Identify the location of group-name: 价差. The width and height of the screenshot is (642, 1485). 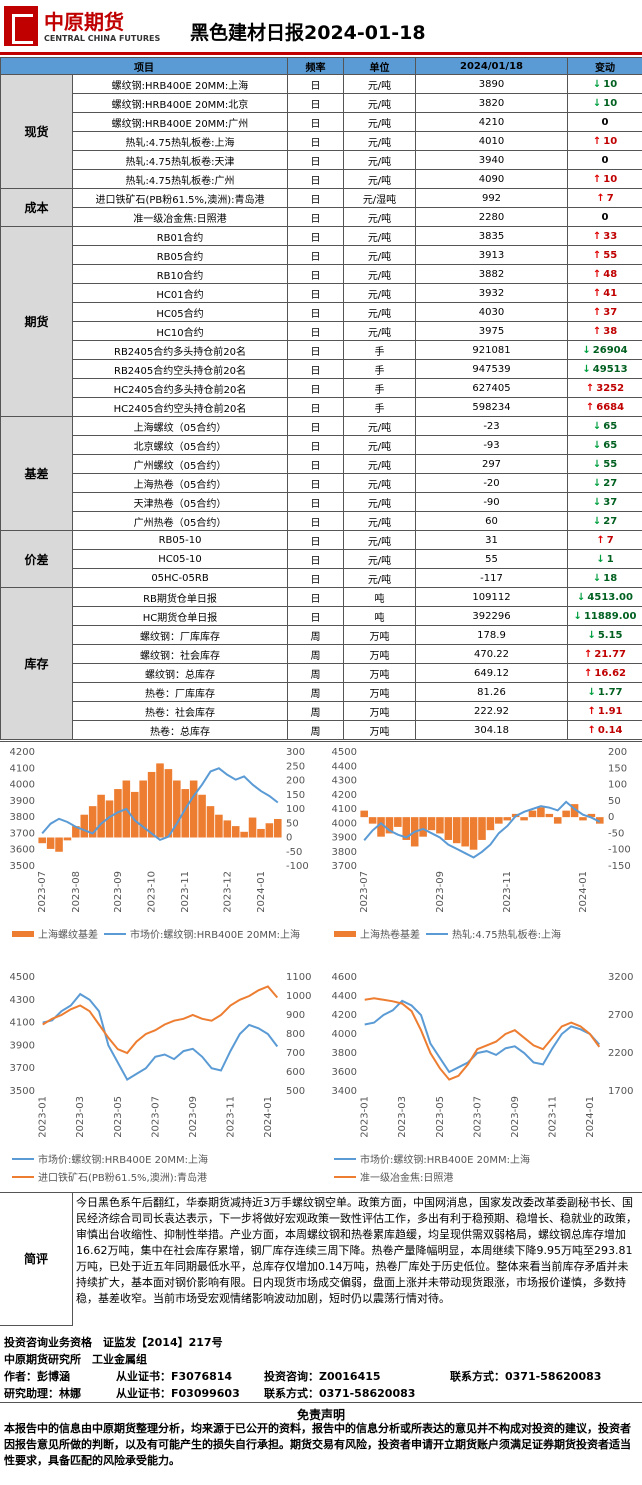
(36, 559).